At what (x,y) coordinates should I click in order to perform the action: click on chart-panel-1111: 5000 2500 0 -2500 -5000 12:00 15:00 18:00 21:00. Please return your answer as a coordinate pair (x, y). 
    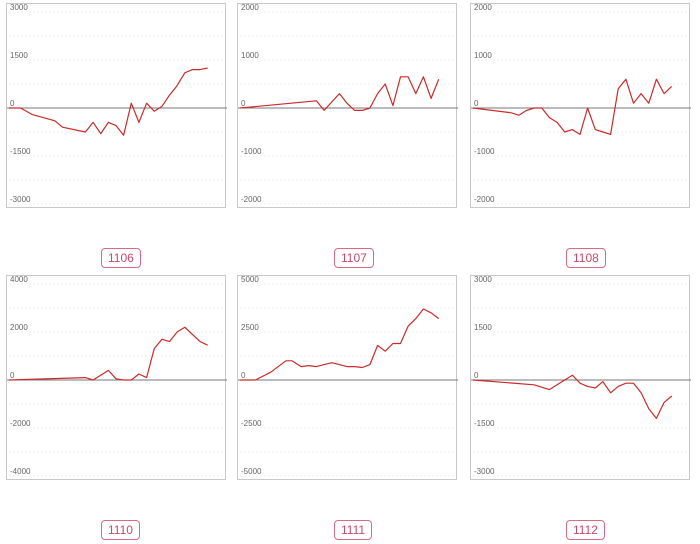
    Looking at the image, I should click on (347, 378).